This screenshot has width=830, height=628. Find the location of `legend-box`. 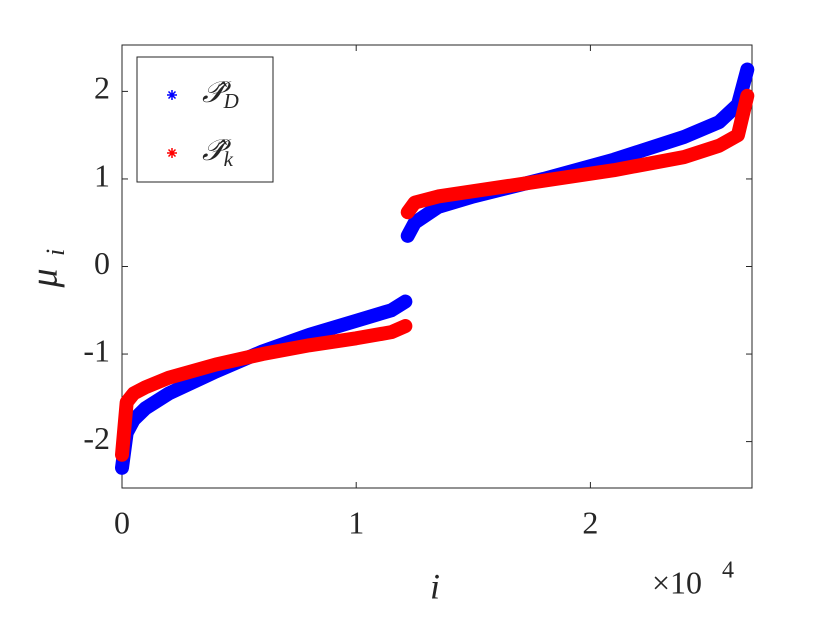

legend-box is located at coordinates (205, 119).